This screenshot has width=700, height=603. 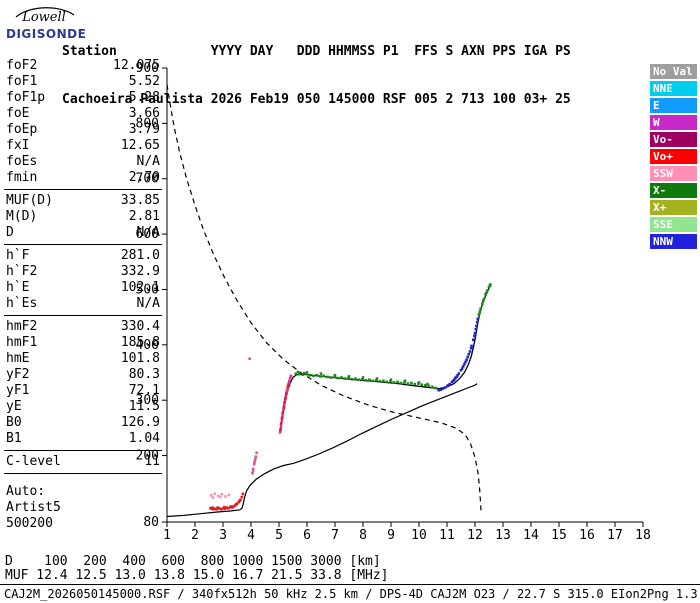 I want to click on param-row-ye: yE 11.5, so click(x=83, y=407).